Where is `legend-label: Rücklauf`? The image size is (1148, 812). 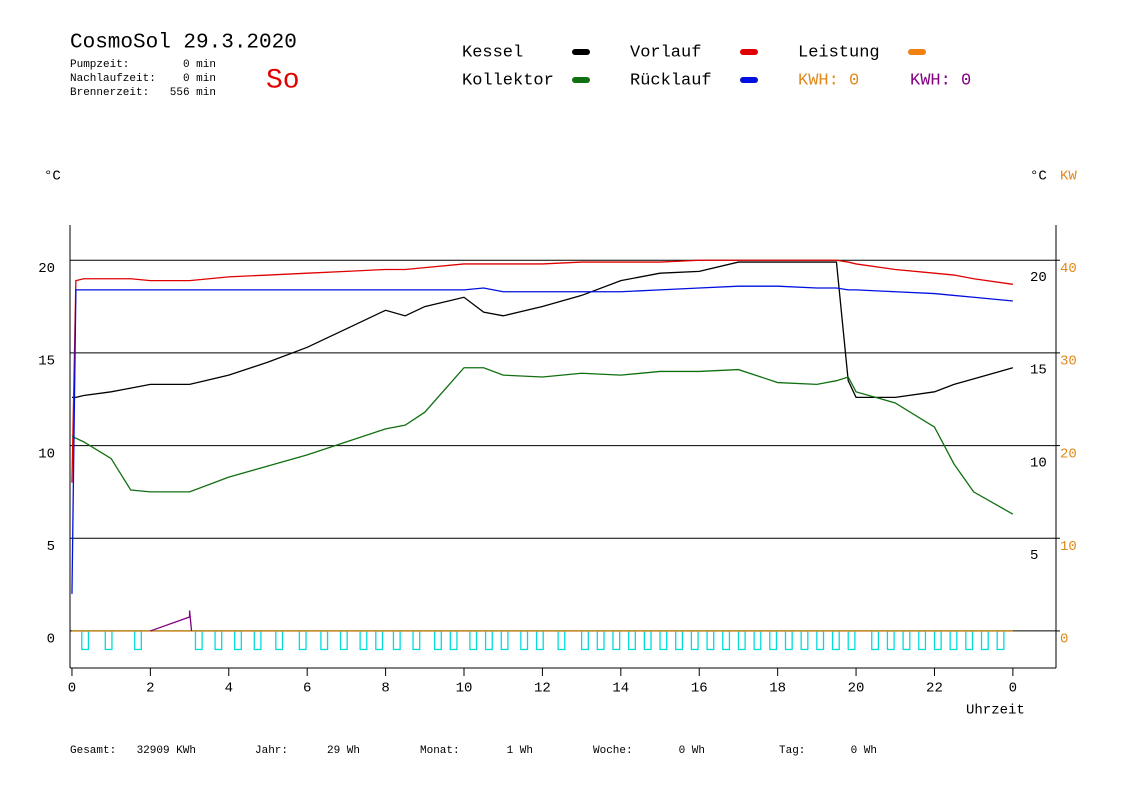 legend-label: Rücklauf is located at coordinates (671, 80).